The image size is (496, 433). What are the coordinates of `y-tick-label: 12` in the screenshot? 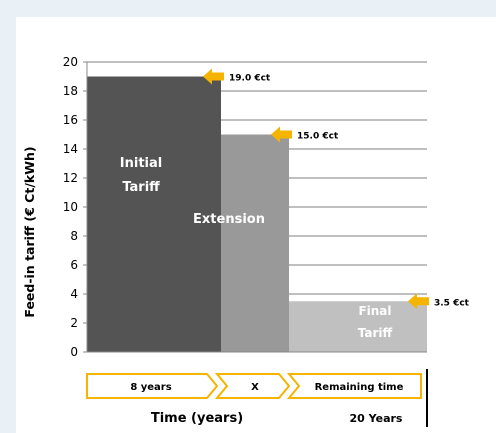 It's located at (70, 178).